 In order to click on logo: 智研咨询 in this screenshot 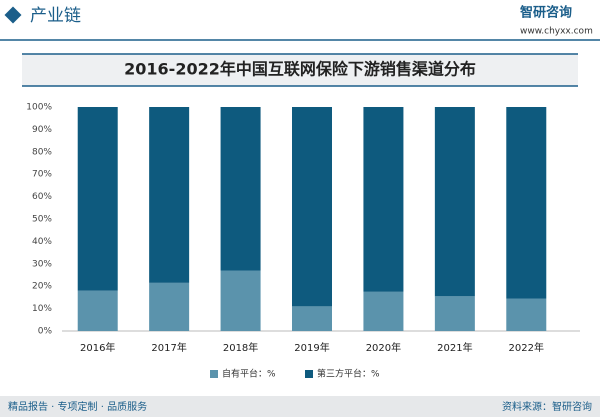, I will do `click(546, 13)`.